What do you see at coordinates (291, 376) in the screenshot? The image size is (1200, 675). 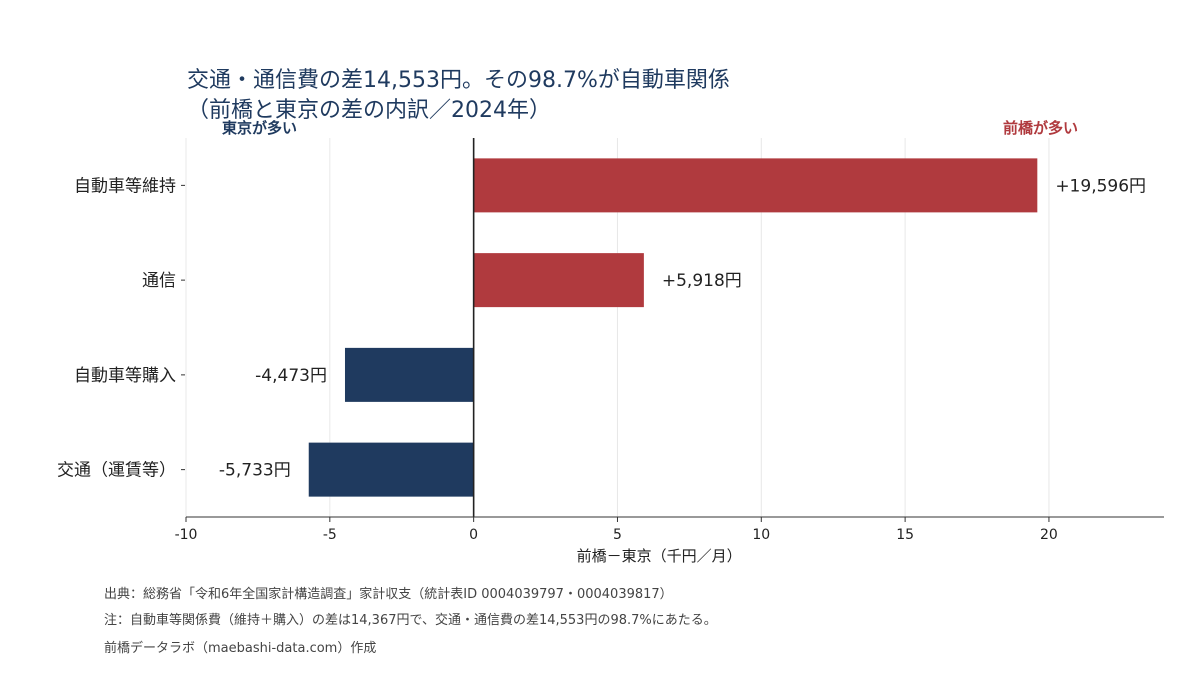 I see `data-label: -4,473円` at bounding box center [291, 376].